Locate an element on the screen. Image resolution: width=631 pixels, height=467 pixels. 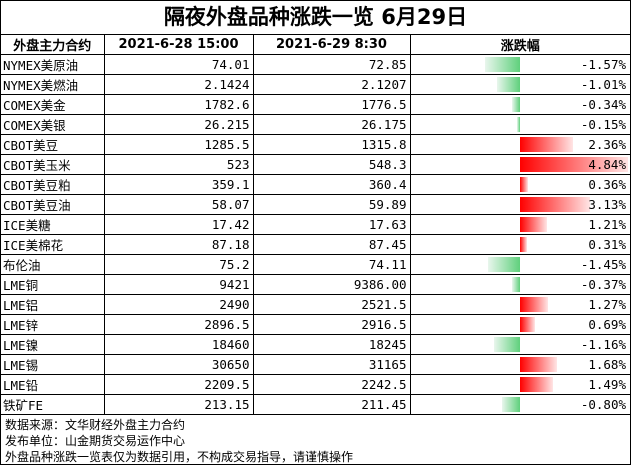
change-percent: -0.34% is located at coordinates (603, 104).